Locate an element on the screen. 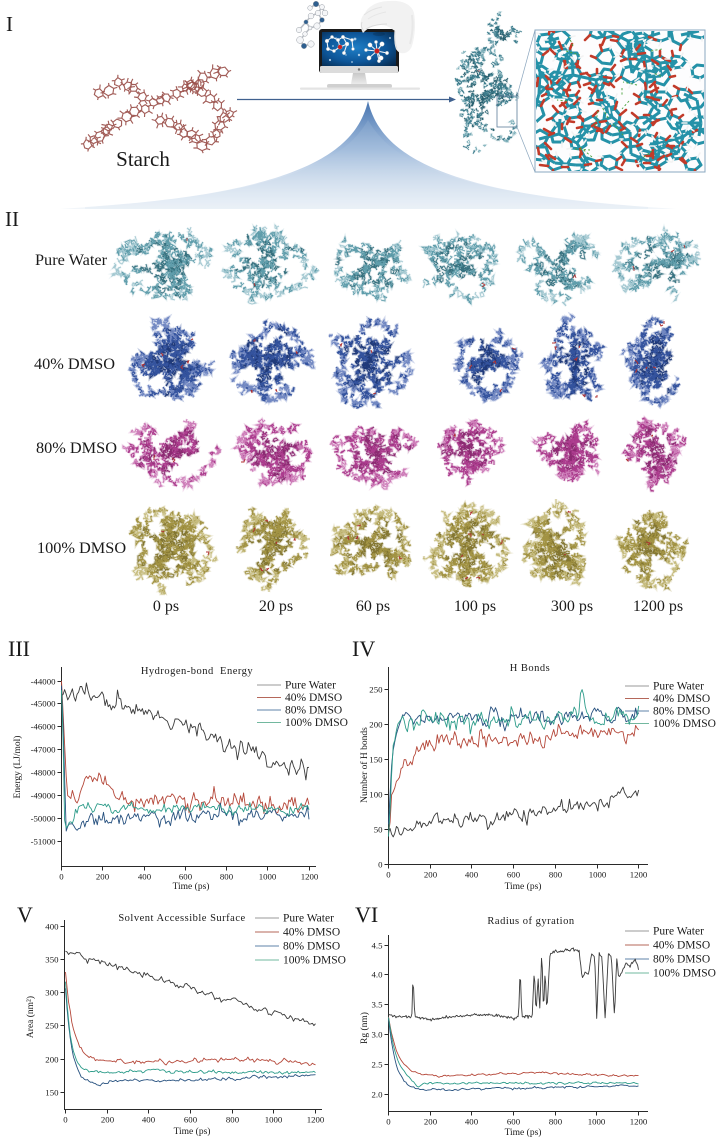 This screenshot has width=720, height=1140. svg-text: -48000 is located at coordinates (44, 773).